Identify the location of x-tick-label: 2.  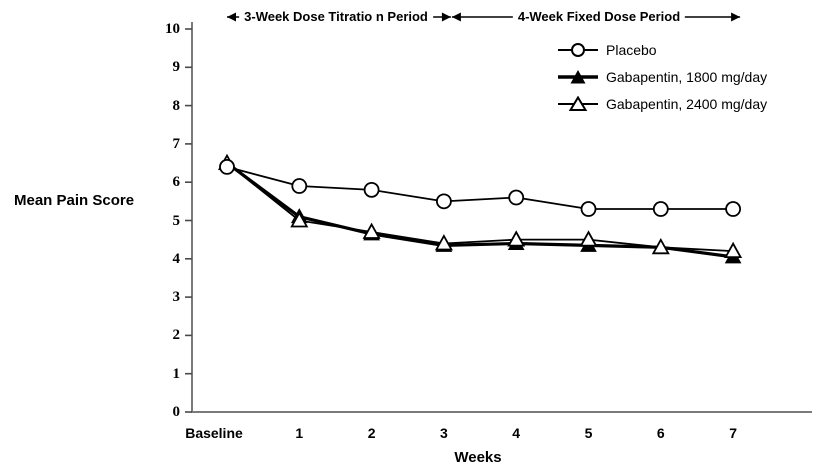
(371, 433).